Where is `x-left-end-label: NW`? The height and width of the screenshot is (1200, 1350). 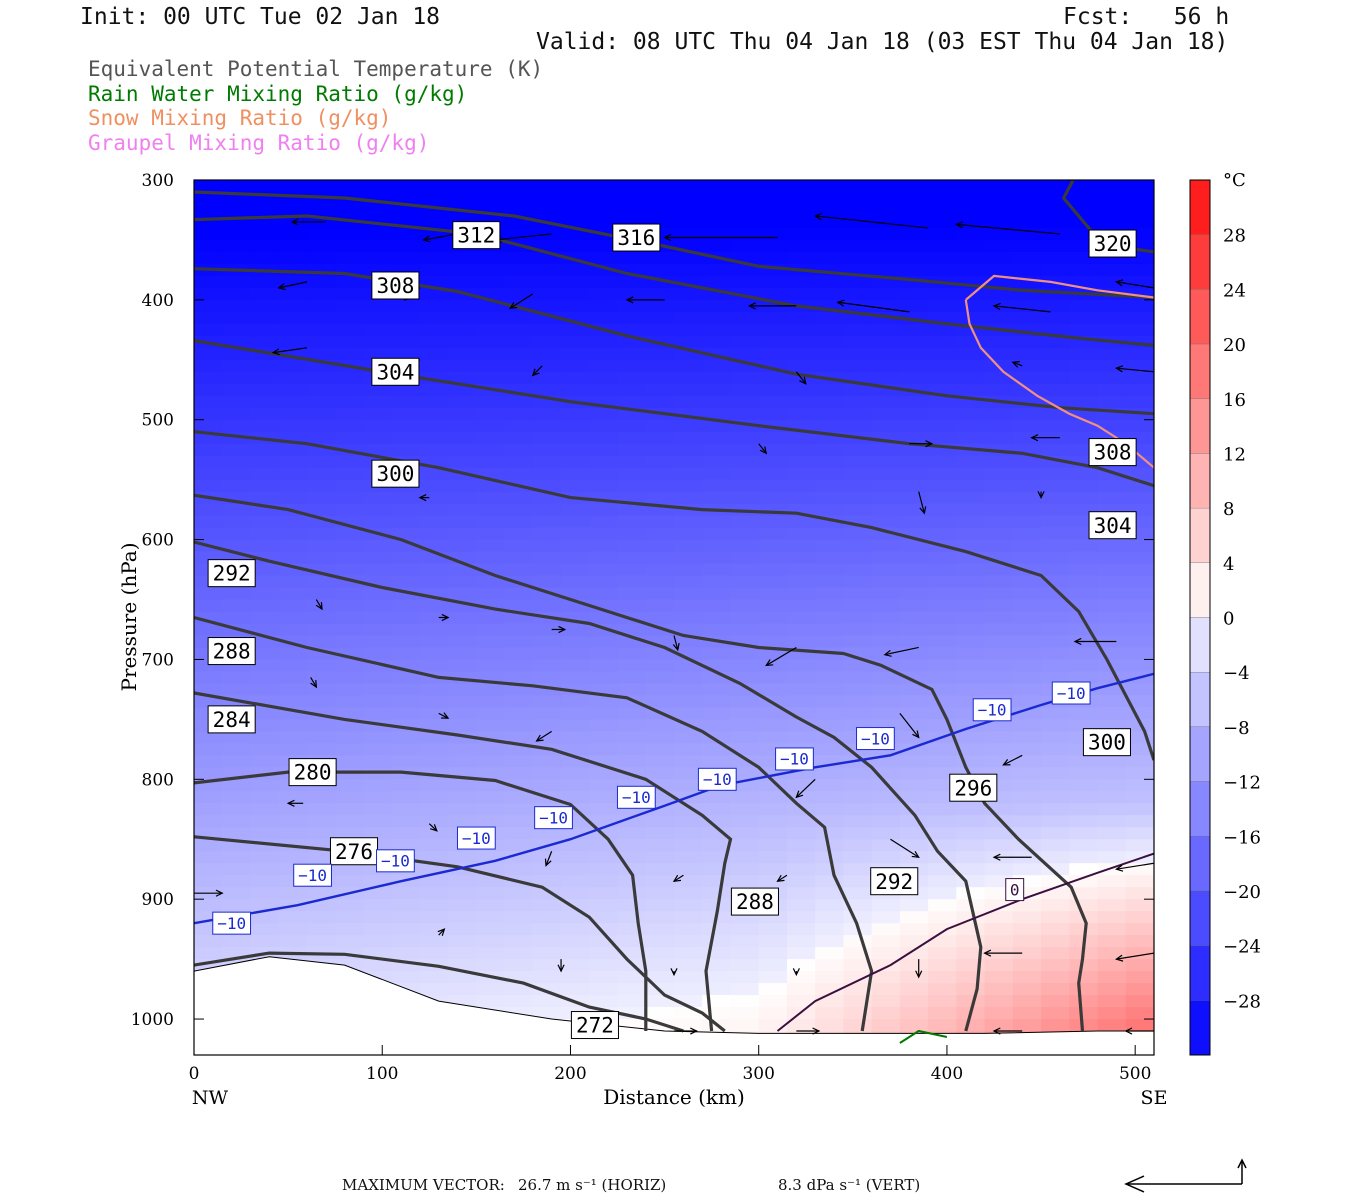
x-left-end-label: NW is located at coordinates (210, 1098).